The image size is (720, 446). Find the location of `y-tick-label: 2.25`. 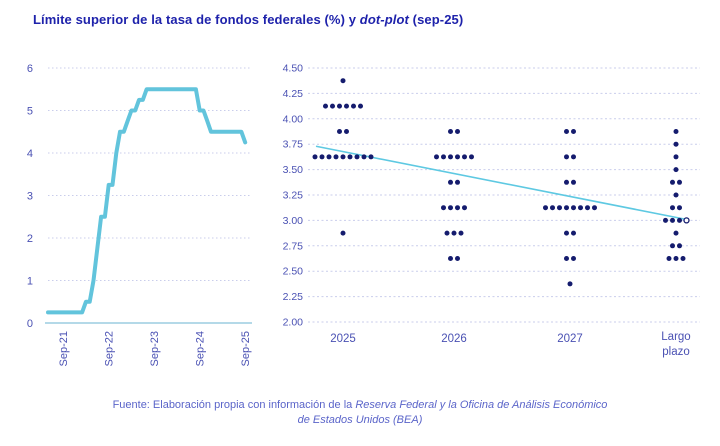

y-tick-label: 2.25 is located at coordinates (293, 297).